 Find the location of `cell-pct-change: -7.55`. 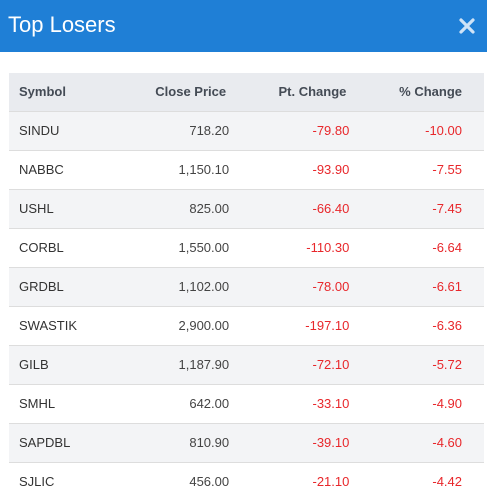

cell-pct-change: -7.55 is located at coordinates (416, 169).